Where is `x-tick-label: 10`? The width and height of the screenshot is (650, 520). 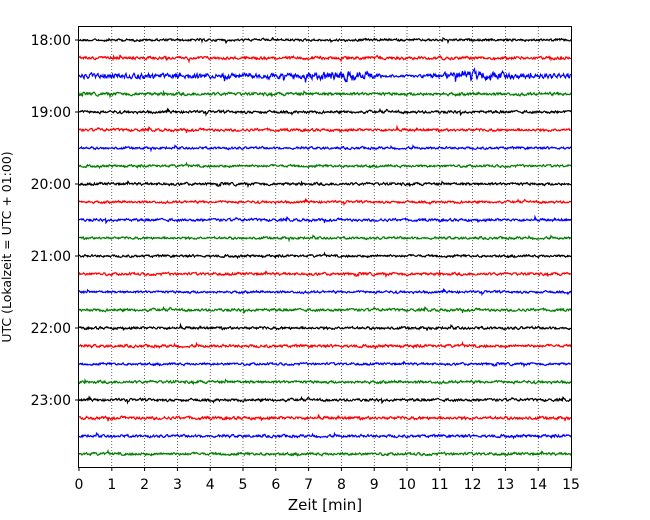
x-tick-label: 10 is located at coordinates (407, 485).